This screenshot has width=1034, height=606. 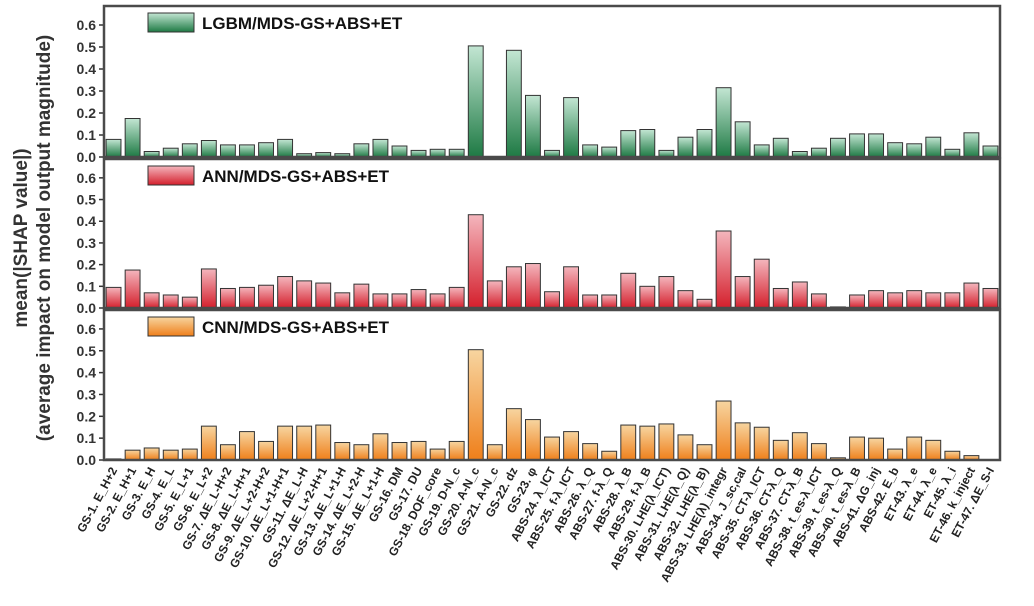 I want to click on legend-label: LGBM/MDS-GS+ABS+ET, so click(x=302, y=23).